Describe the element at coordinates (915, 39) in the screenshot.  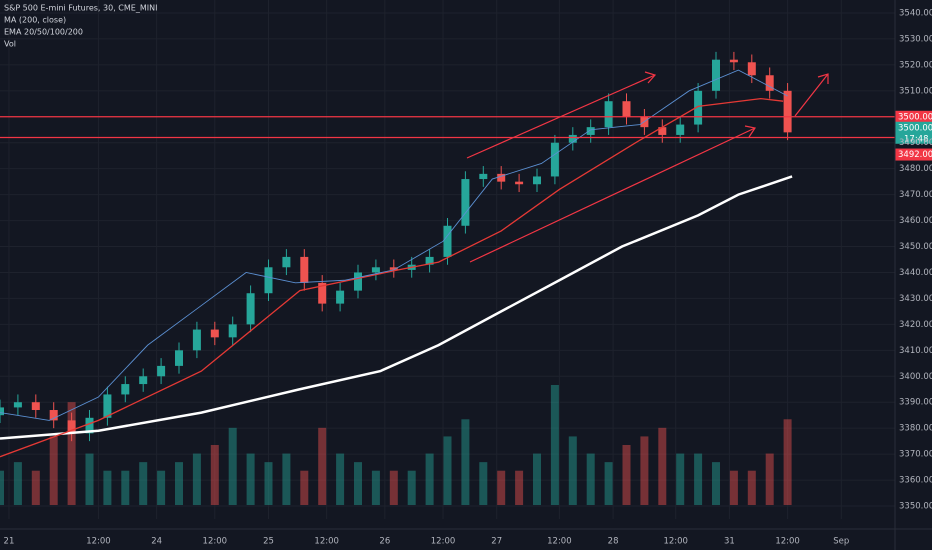
I see `y-tick-label: 3530.00` at that location.